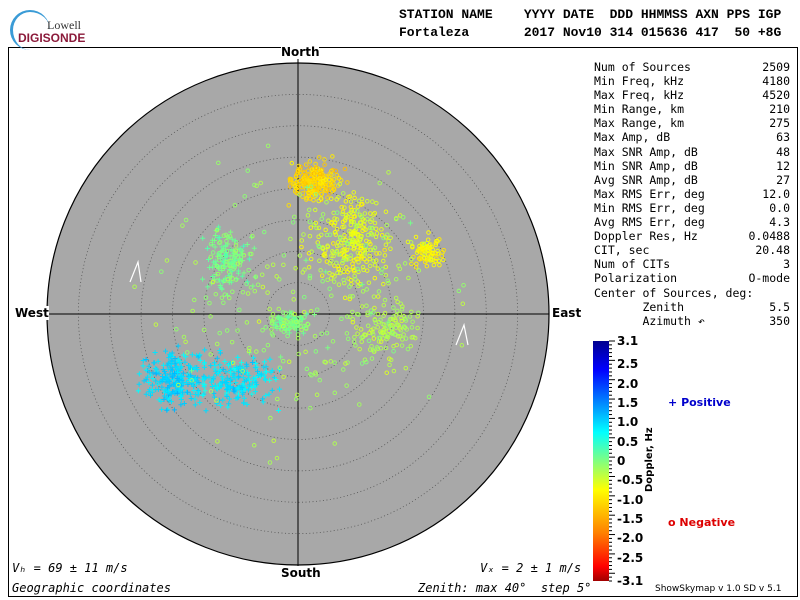 The width and height of the screenshot is (800, 600). I want to click on stat-label: Min SNR Amp, dB, so click(646, 165).